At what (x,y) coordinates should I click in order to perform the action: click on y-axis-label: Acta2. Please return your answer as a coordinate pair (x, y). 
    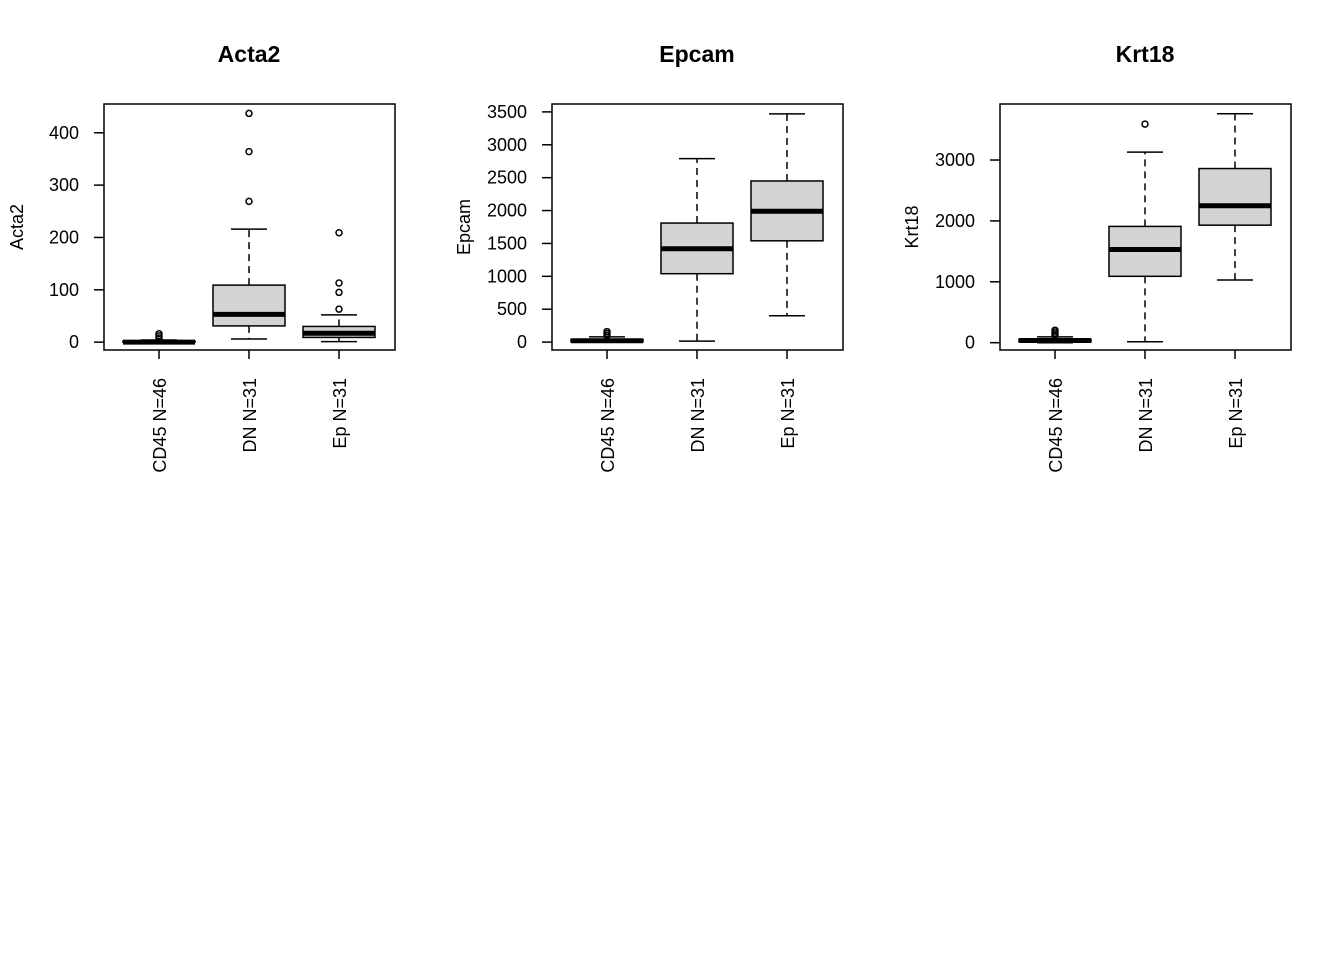
    Looking at the image, I should click on (17, 227).